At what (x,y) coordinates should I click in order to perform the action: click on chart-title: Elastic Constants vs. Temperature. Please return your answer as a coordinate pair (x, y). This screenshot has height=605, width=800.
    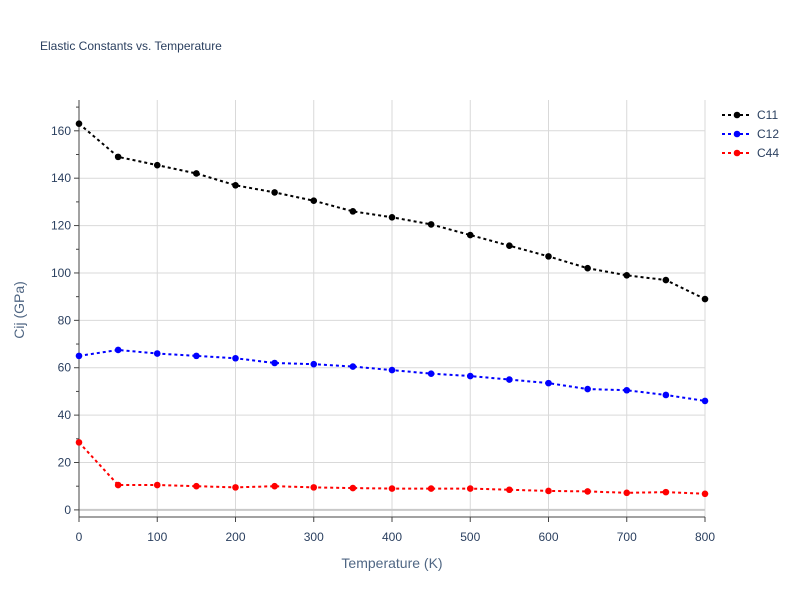
    Looking at the image, I should click on (131, 46).